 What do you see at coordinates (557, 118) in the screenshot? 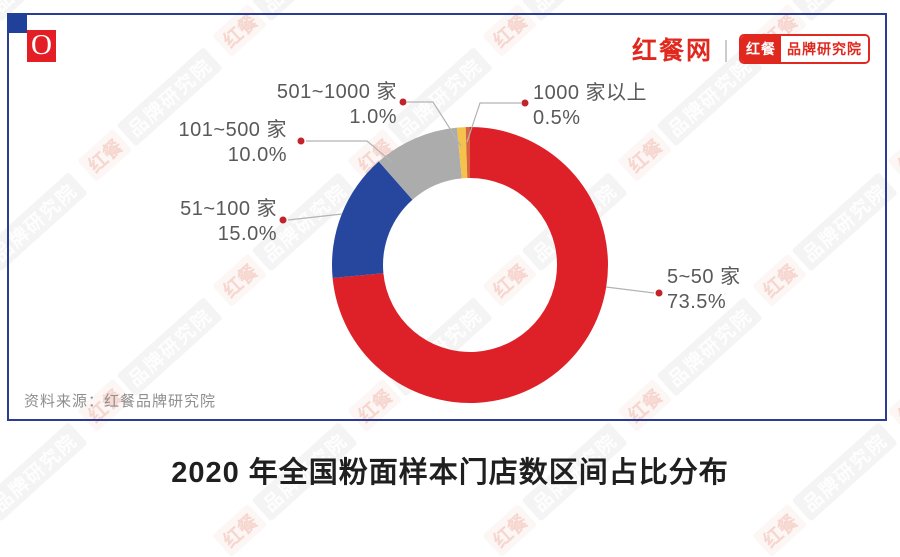
I see `callout-value: 0.5%` at bounding box center [557, 118].